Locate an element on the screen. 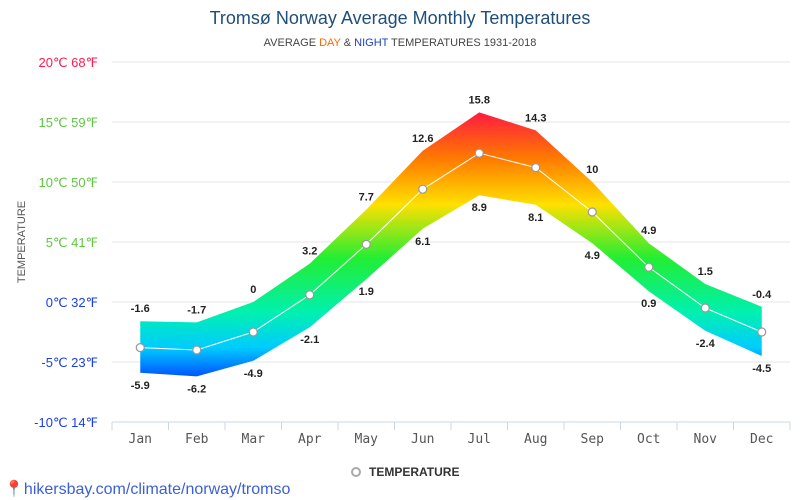 Image resolution: width=800 pixels, height=500 pixels. source-link: 📍hikersbay.com/climate/norway/tromso is located at coordinates (147, 489).